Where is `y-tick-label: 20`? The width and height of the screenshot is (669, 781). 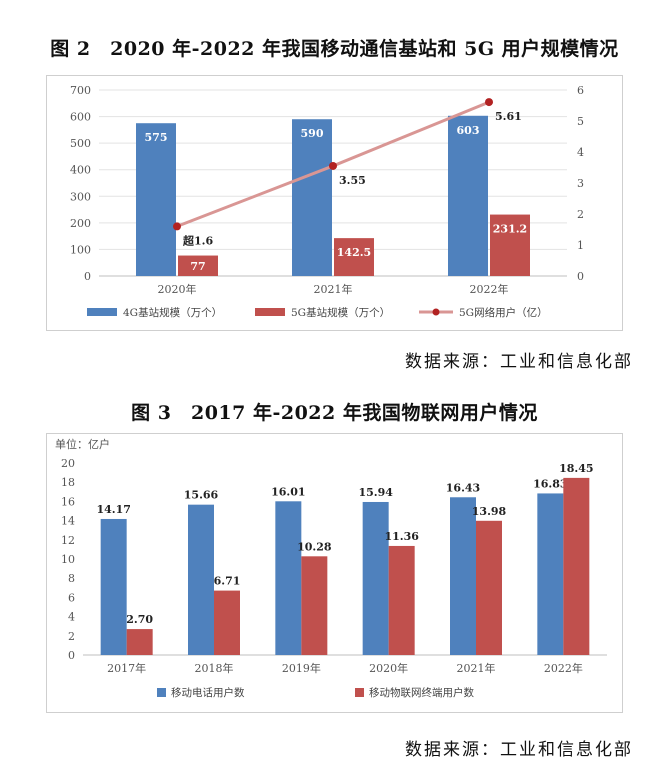
y-tick-label: 20 is located at coordinates (68, 463).